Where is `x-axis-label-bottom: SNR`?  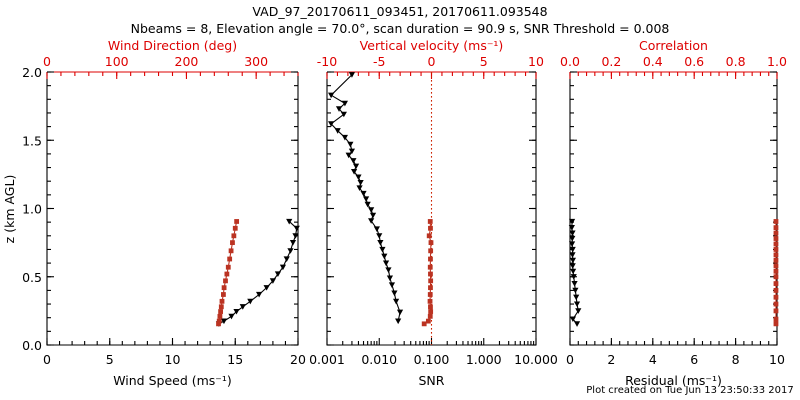
x-axis-label-bottom: SNR is located at coordinates (432, 380).